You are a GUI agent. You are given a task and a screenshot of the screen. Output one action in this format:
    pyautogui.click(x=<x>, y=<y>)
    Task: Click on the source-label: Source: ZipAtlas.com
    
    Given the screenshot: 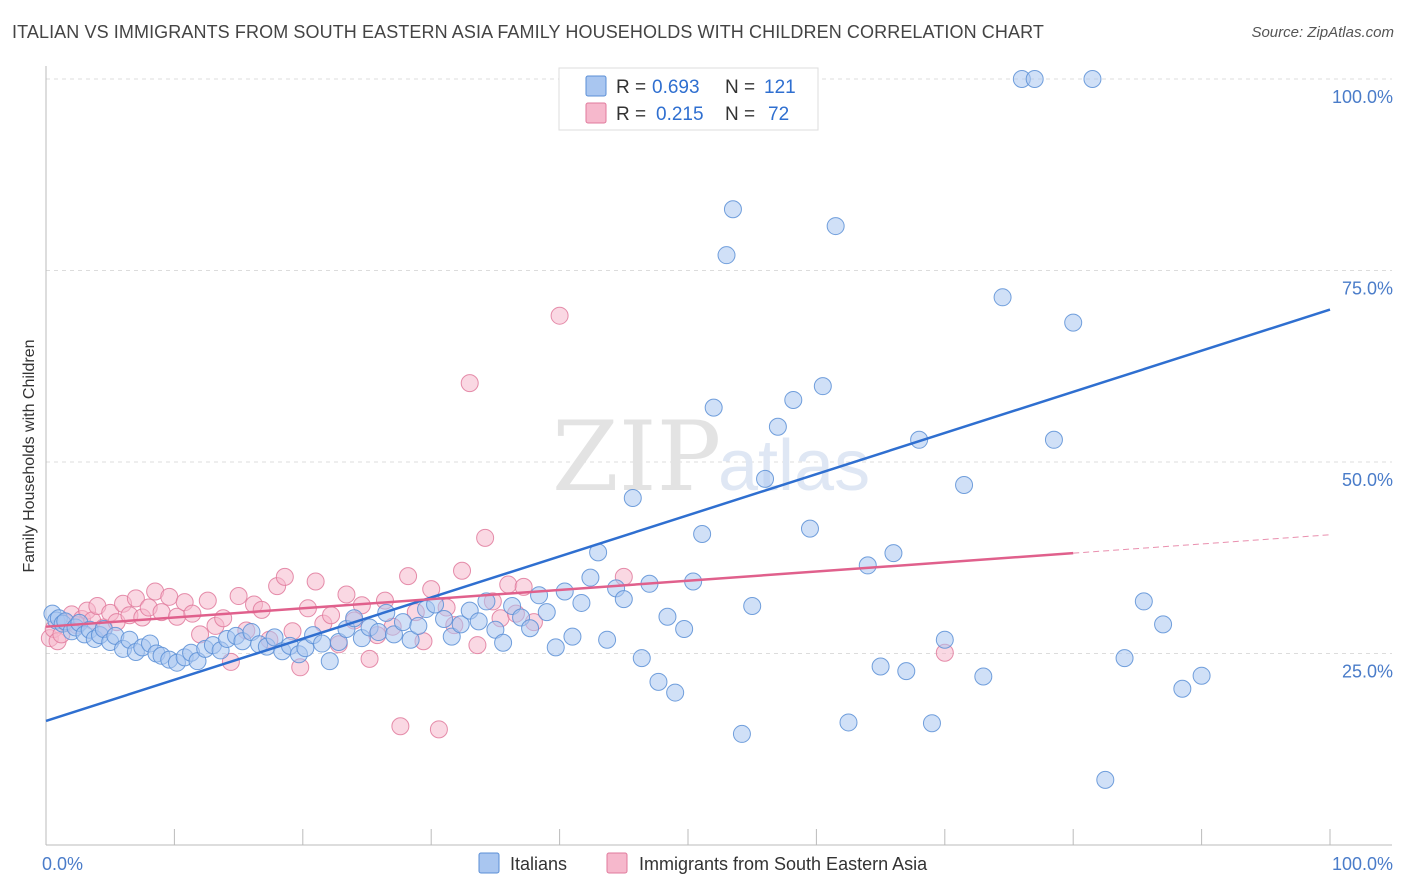 What is the action you would take?
    pyautogui.click(x=1322, y=32)
    